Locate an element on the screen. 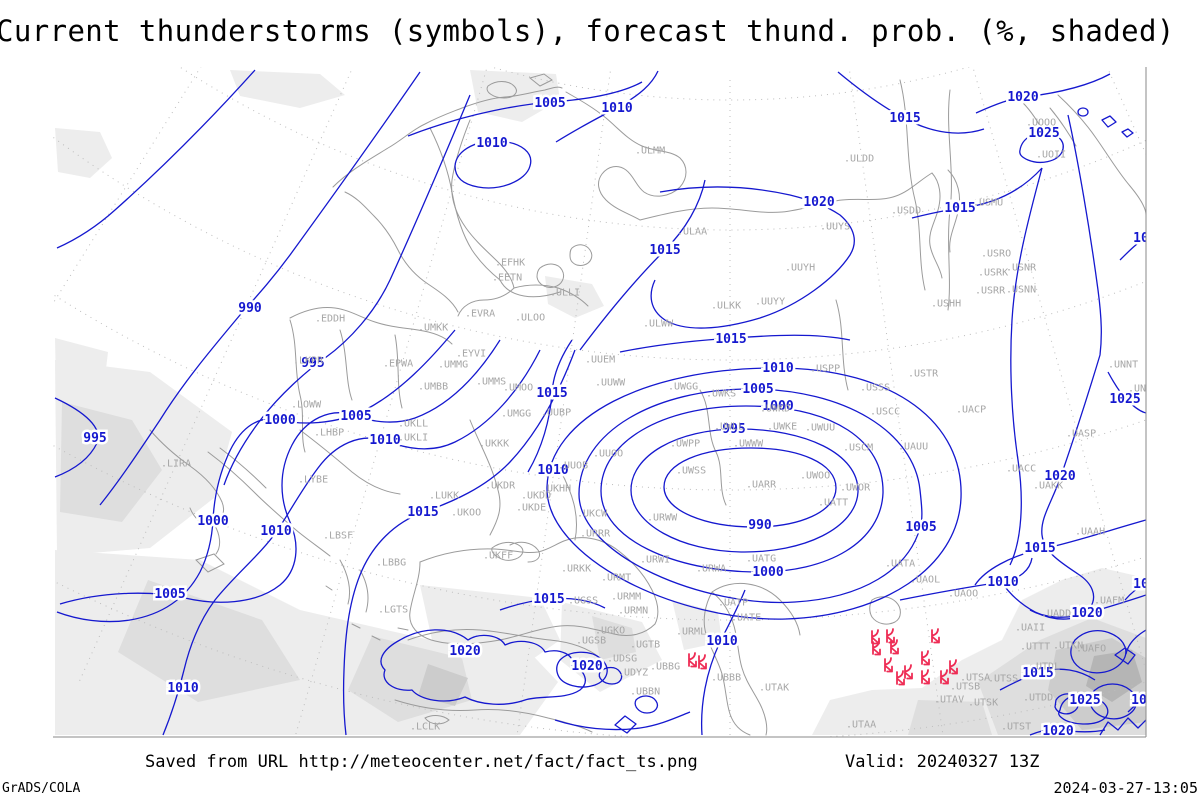  svg-text: .USSS is located at coordinates (875, 388).